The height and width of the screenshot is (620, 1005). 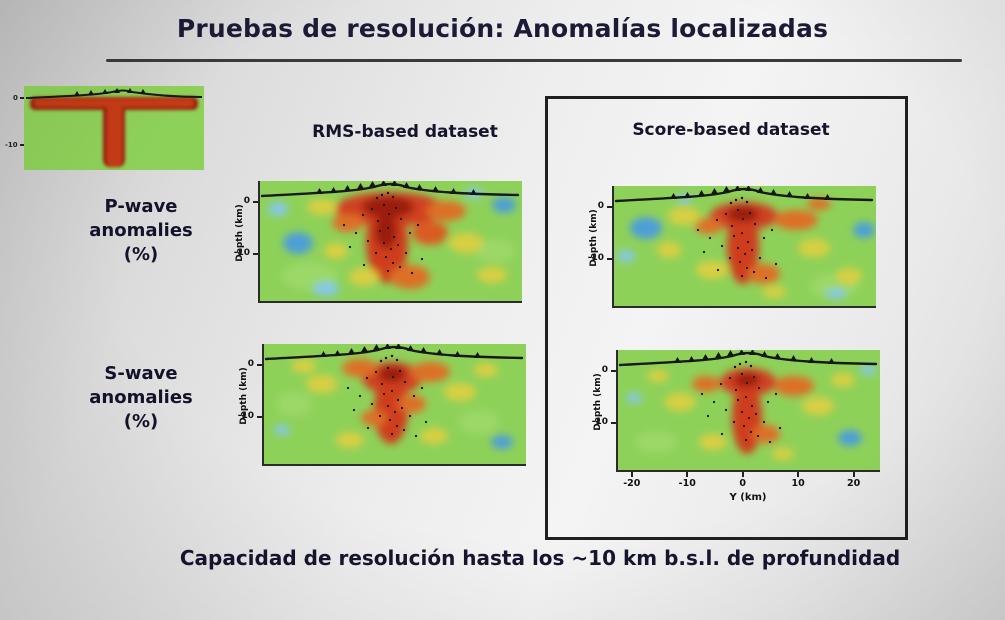 I want to click on column-header-score: Score-based dataset, so click(x=731, y=130).